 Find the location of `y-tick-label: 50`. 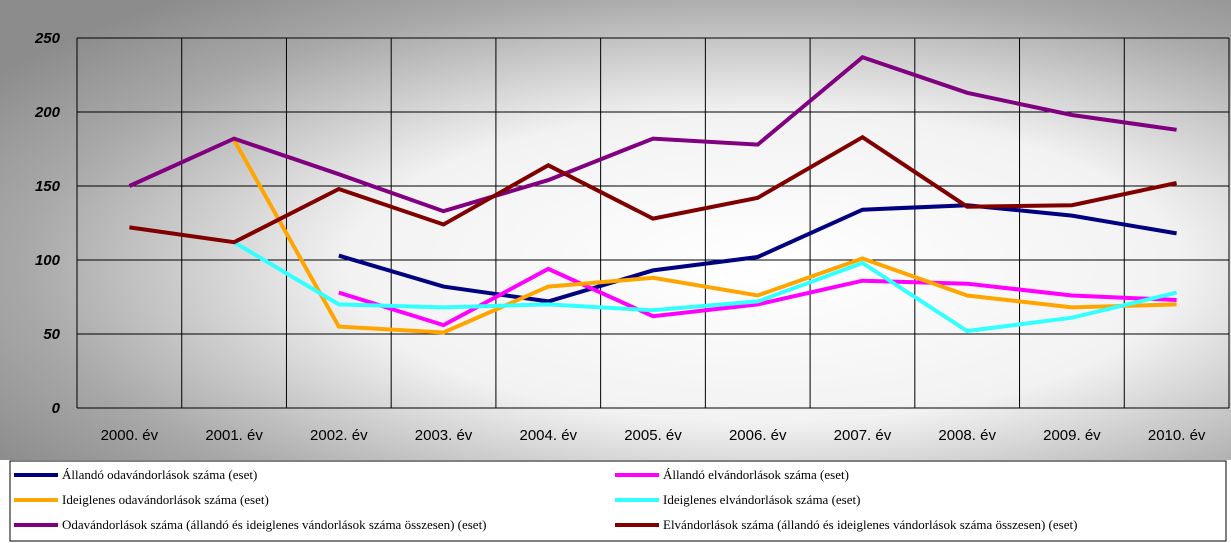

y-tick-label: 50 is located at coordinates (51, 334).